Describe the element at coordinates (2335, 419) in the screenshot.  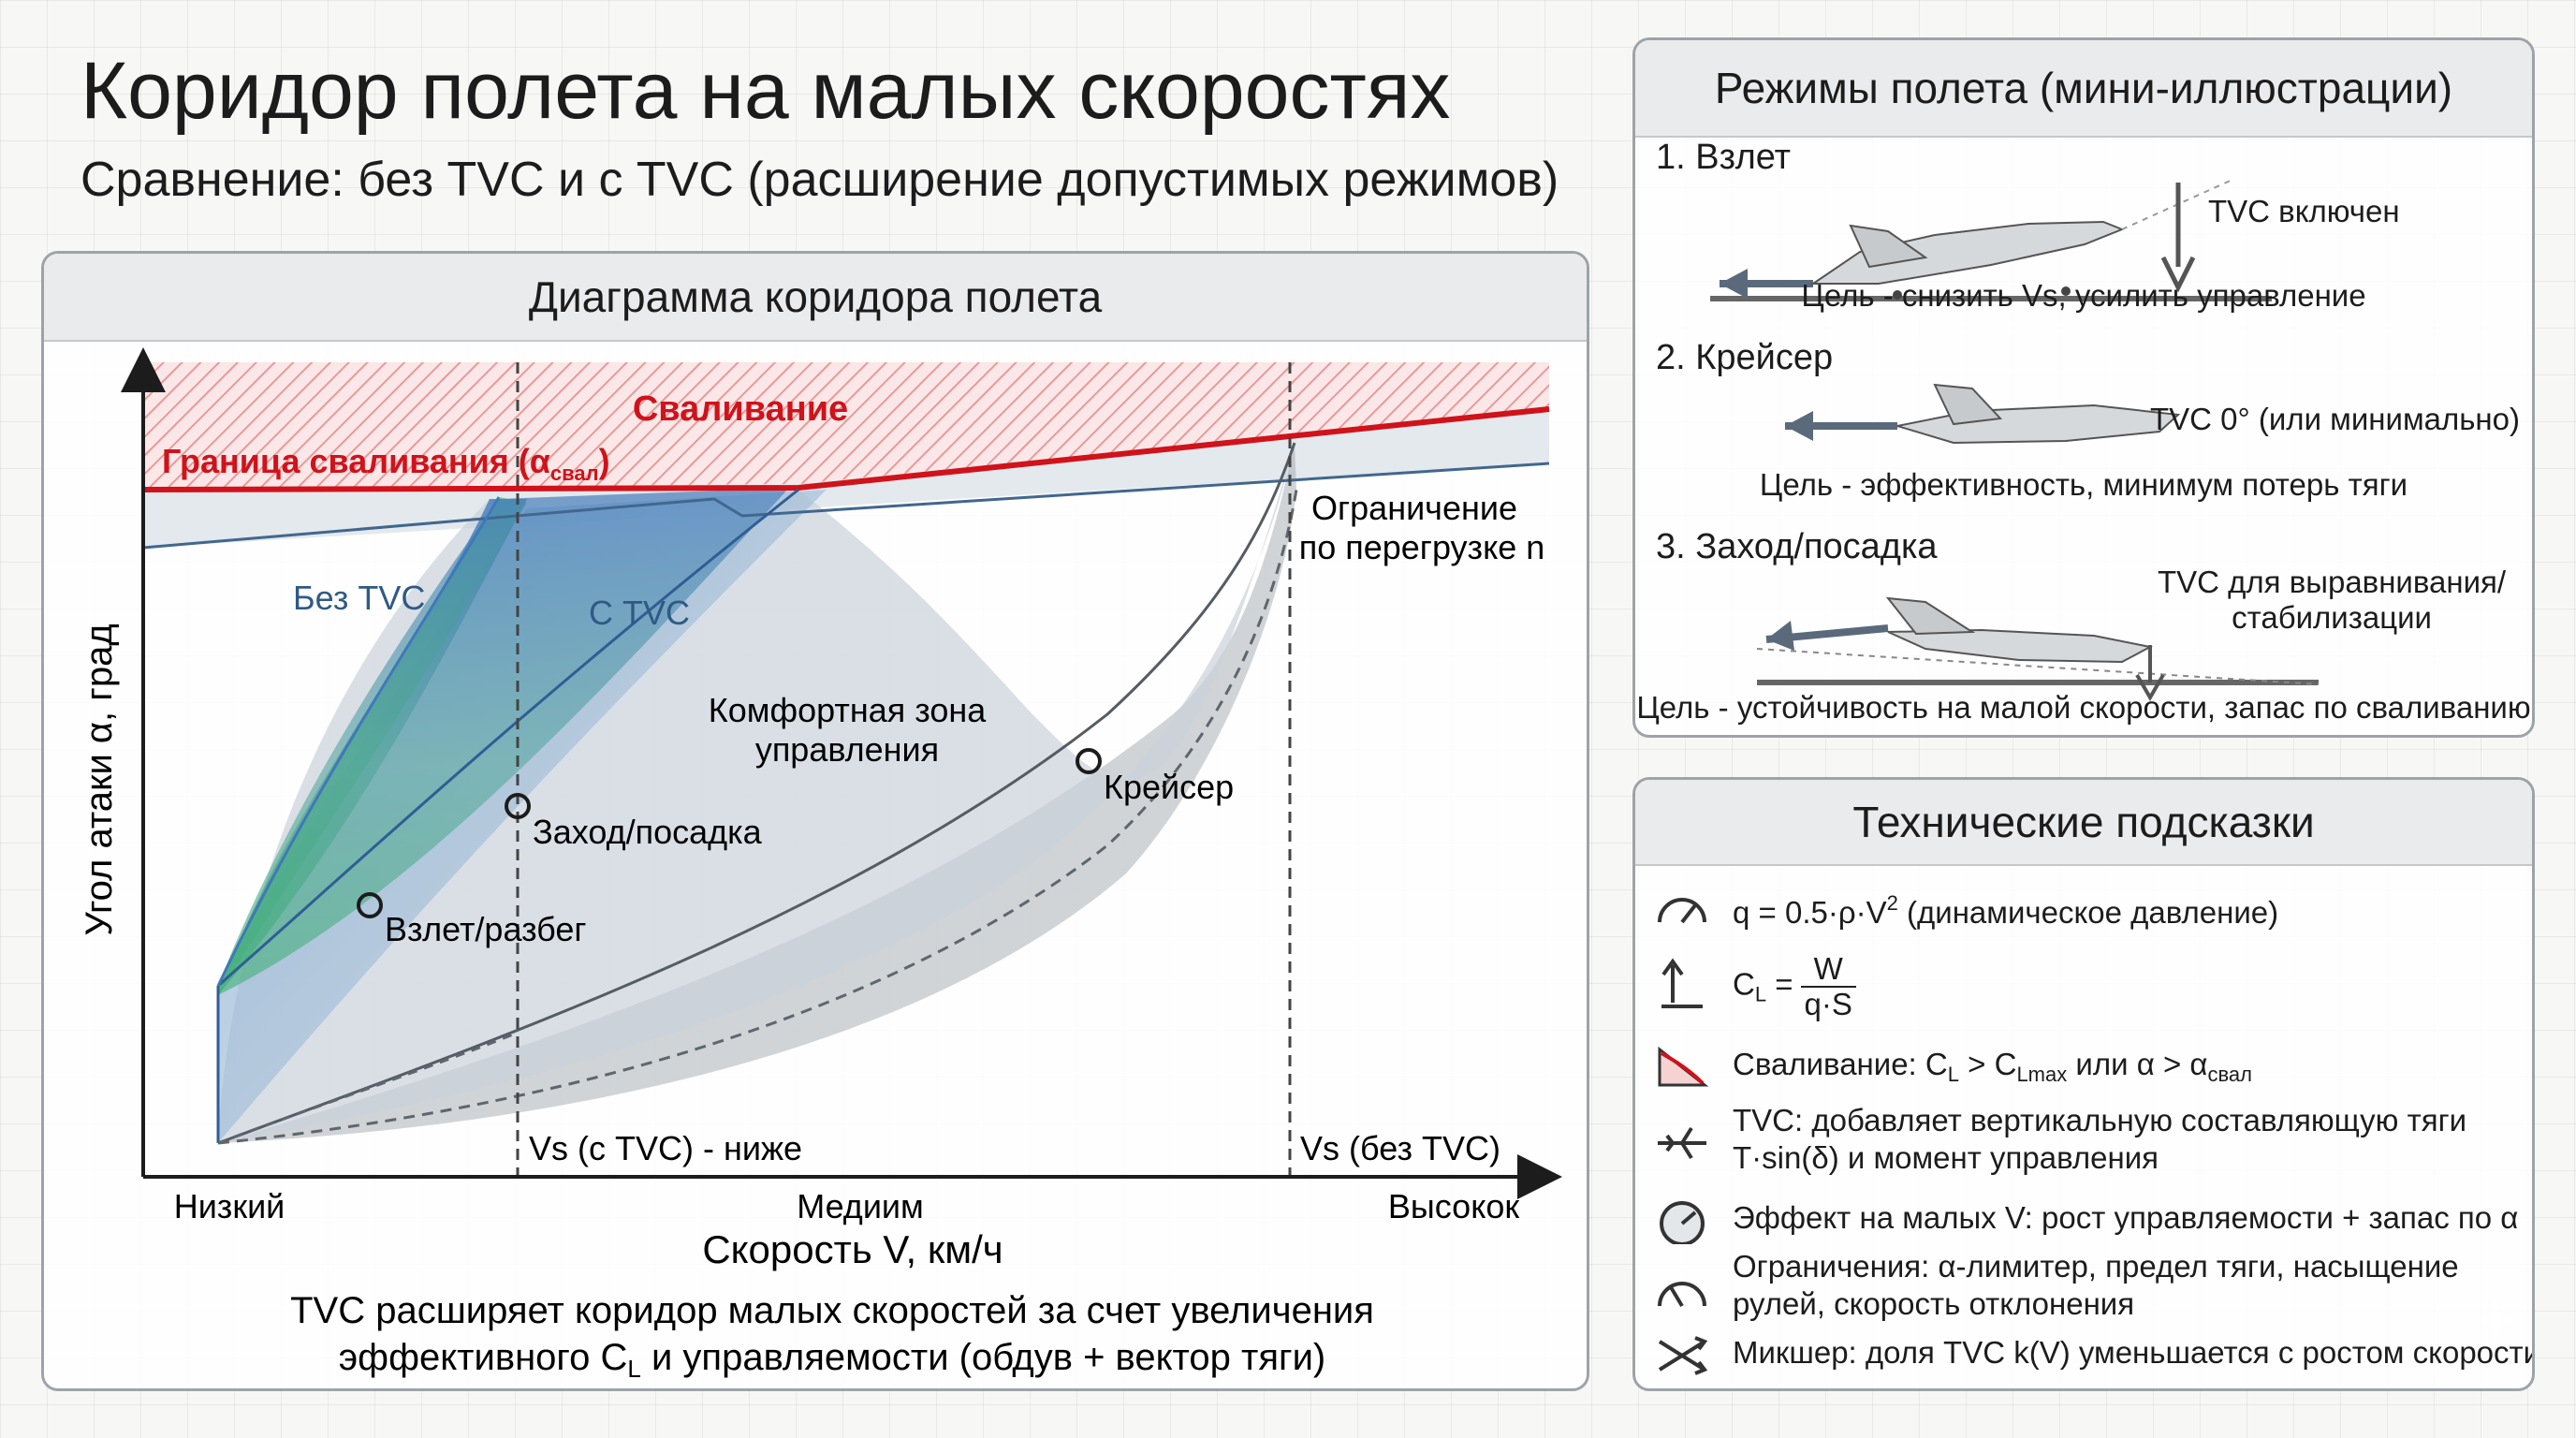
I see `mode-cruise-note: TVC 0° (или минимально)` at that location.